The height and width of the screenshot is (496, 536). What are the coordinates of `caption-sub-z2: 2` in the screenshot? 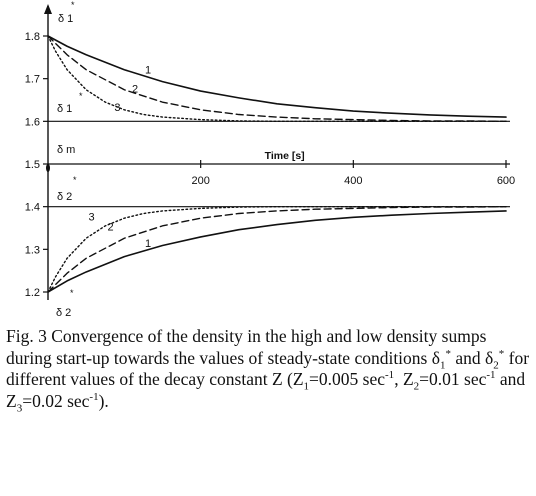 It's located at (416, 386).